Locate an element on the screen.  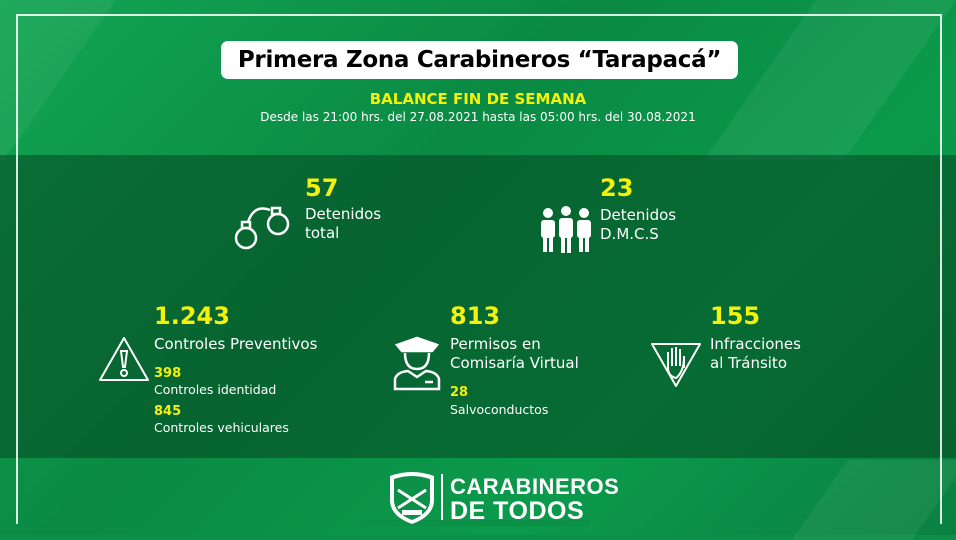
infracciones-label2: al Tránsito is located at coordinates (748, 363).